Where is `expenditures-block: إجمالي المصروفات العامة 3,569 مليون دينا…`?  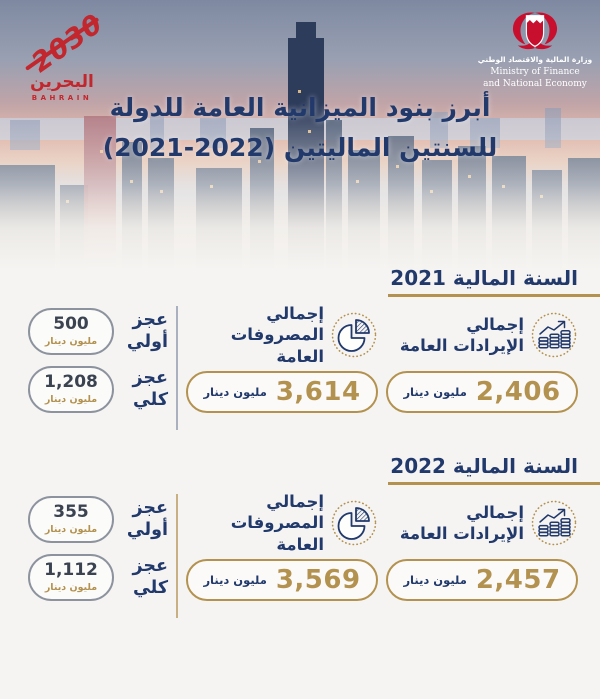
expenditures-block: إجمالي المصروفات العامة 3,569 مليون دينا… is located at coordinates (282, 546).